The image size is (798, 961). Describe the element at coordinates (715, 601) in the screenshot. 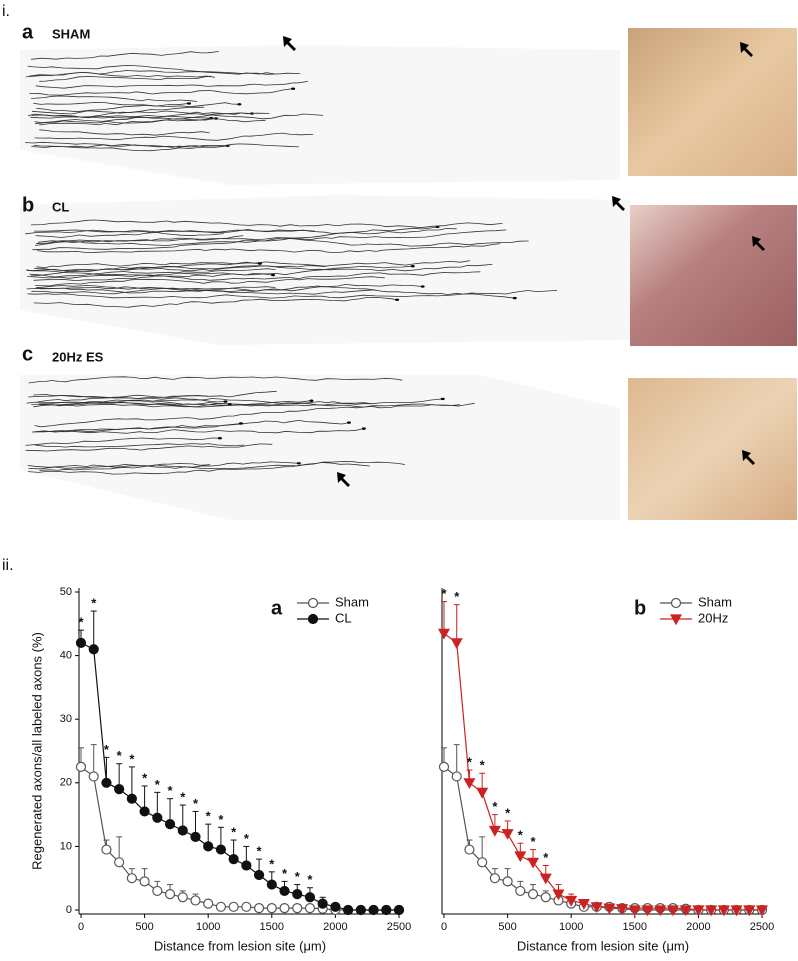

I see `legend-label: Sham` at that location.